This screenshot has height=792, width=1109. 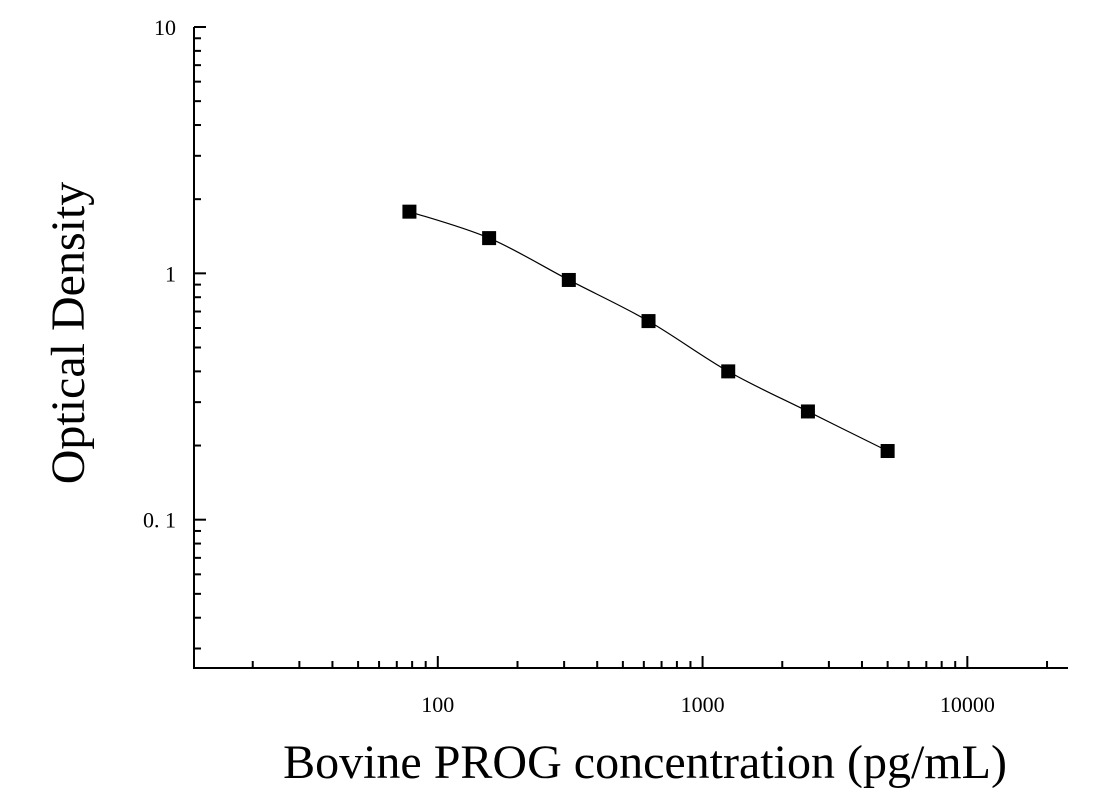 I want to click on fit-curve, so click(x=648, y=331).